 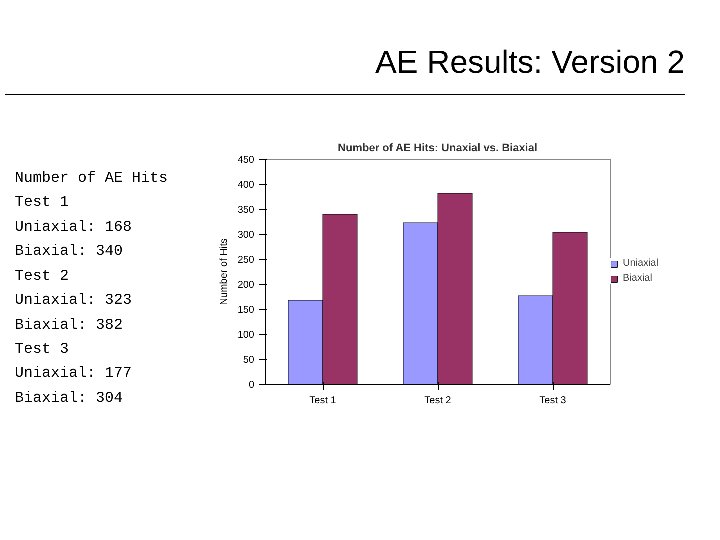 What do you see at coordinates (69, 398) in the screenshot?
I see `text: Biaxial: 304` at bounding box center [69, 398].